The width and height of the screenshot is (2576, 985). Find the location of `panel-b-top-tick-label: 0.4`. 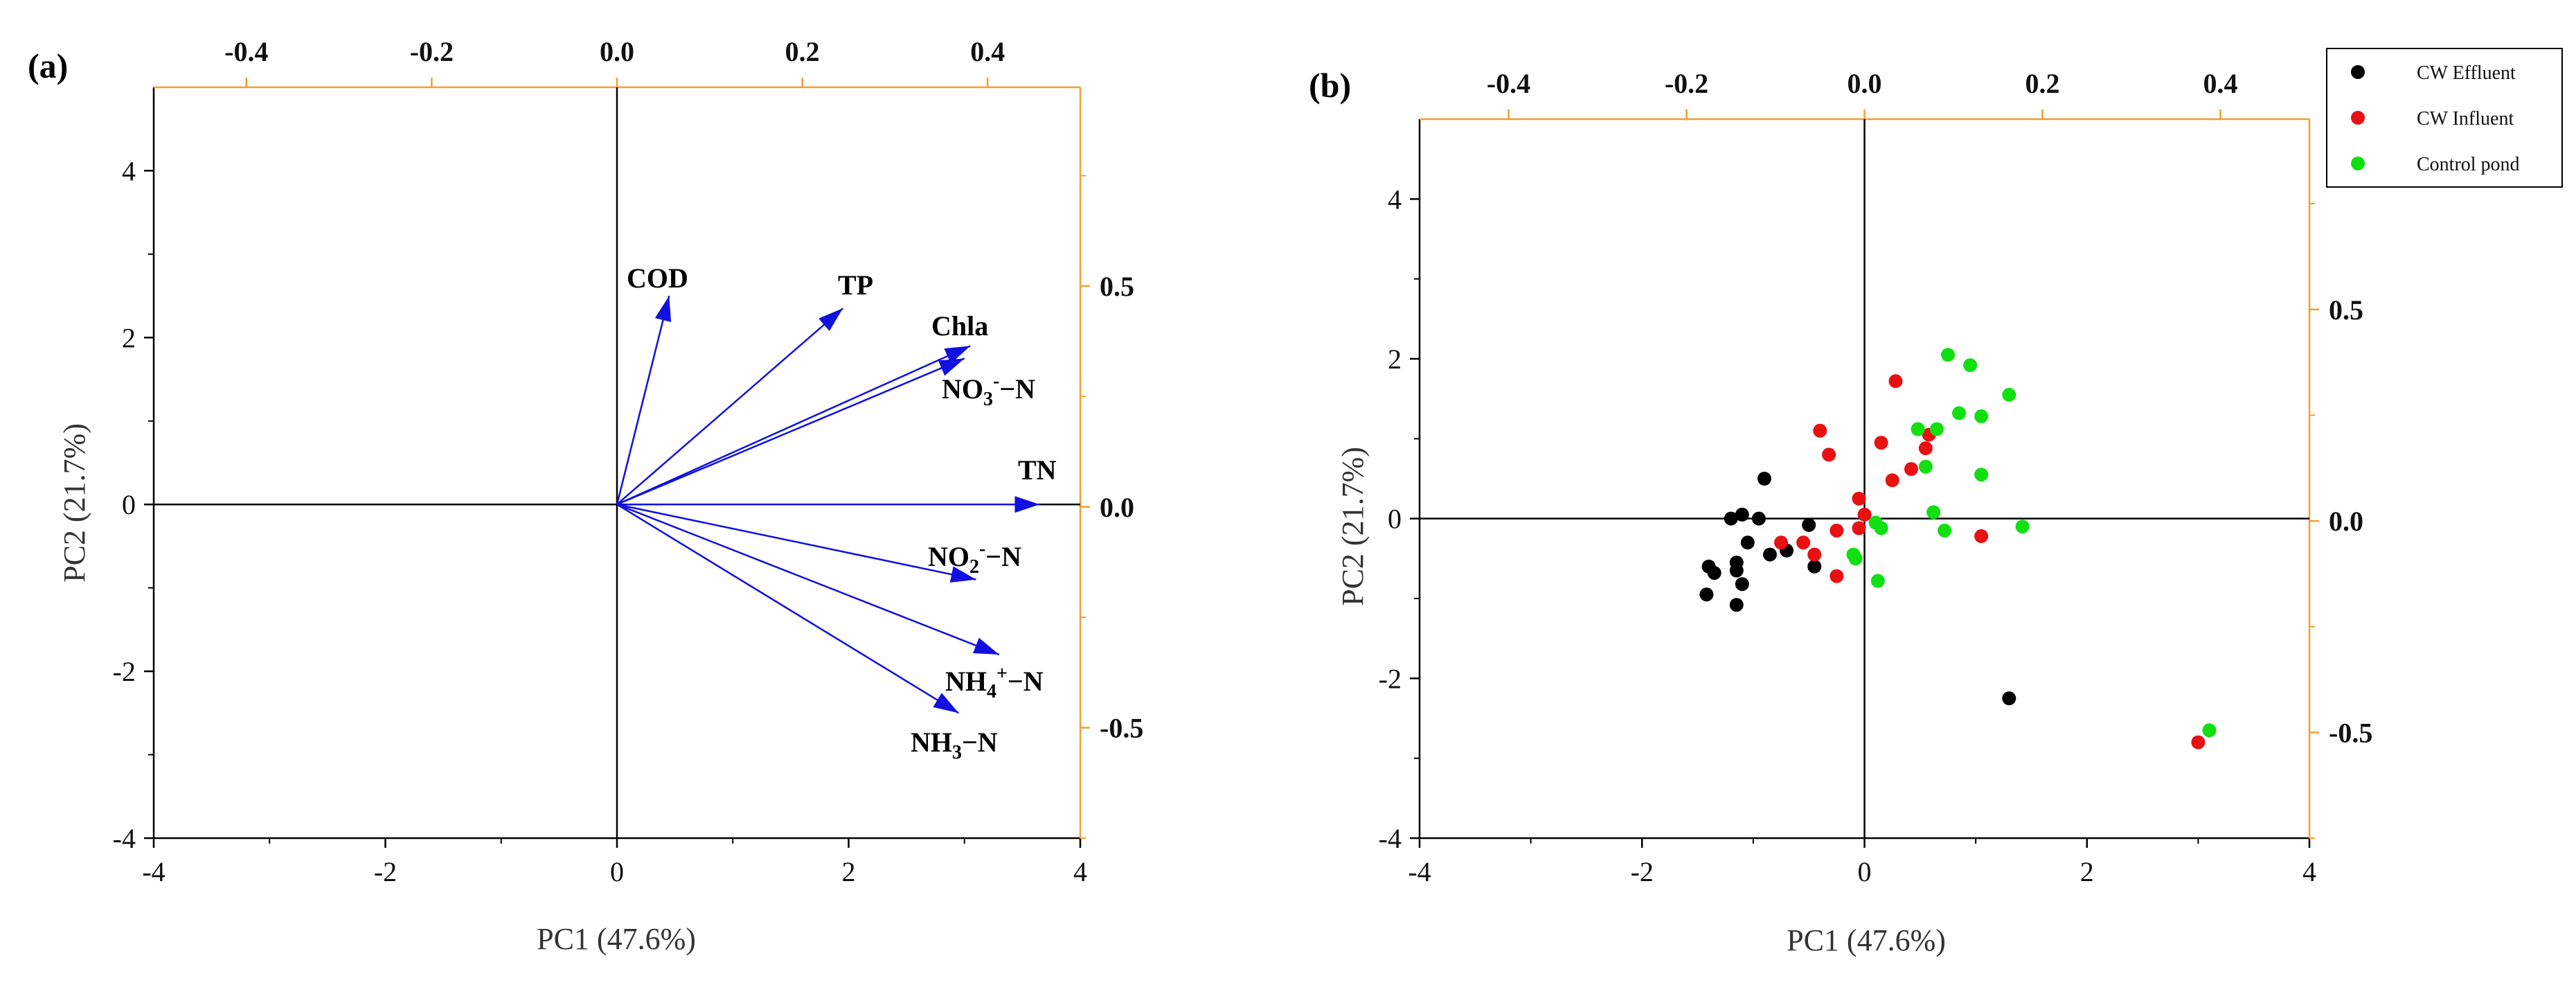

panel-b-top-tick-label: 0.4 is located at coordinates (2220, 83).